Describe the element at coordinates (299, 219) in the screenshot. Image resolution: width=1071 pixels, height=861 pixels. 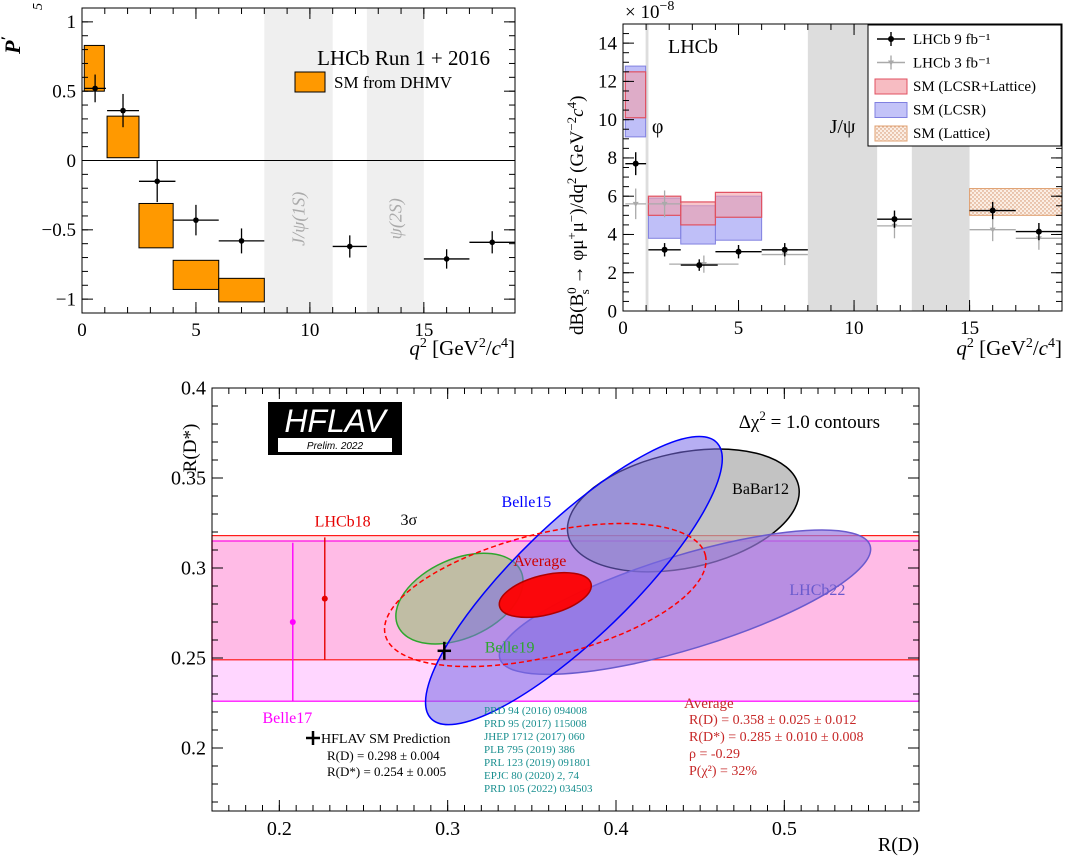
I see `vetoed-region-label: J/ψ(1S)` at that location.